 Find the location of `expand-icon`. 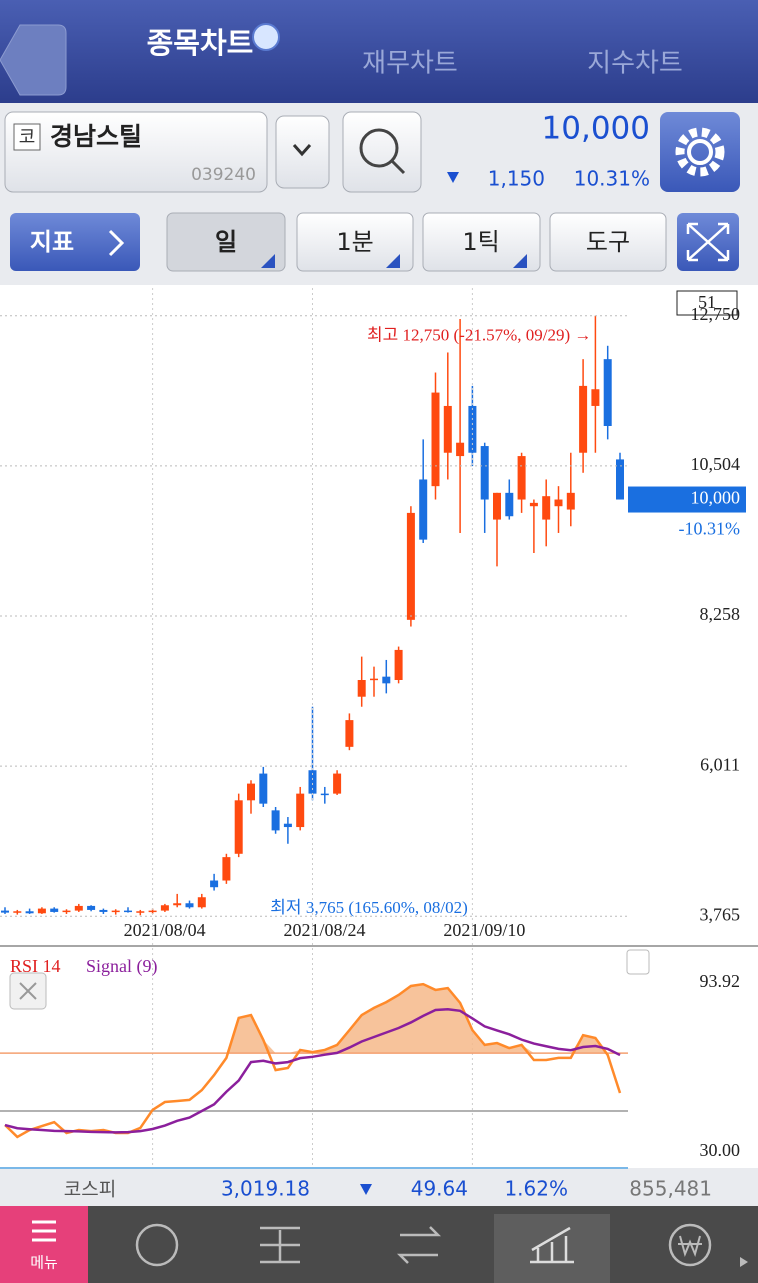

expand-icon is located at coordinates (708, 242).